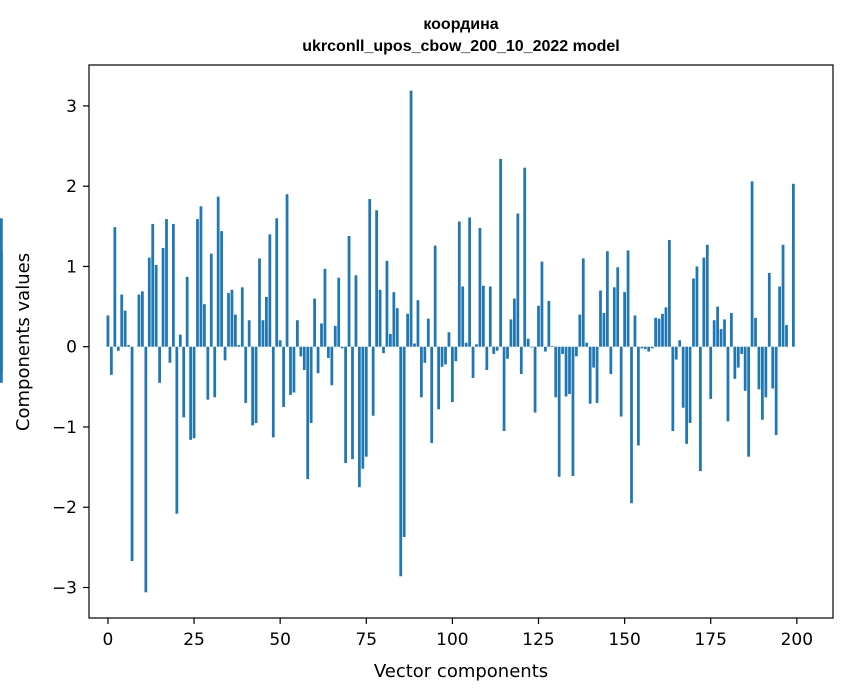 The width and height of the screenshot is (847, 696). Describe the element at coordinates (710, 640) in the screenshot. I see `x-tick-label: 175` at that location.